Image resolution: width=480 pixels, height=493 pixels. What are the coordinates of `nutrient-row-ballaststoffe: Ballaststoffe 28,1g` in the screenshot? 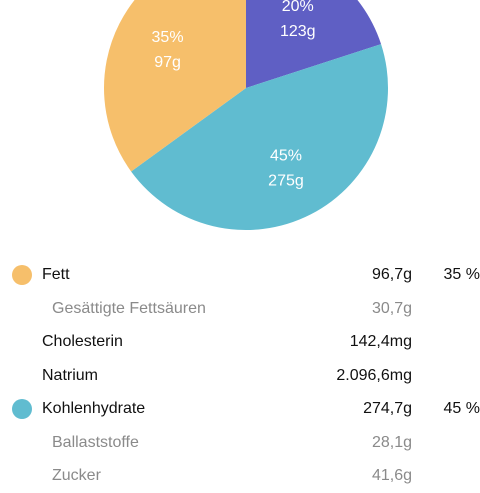 It's located at (240, 443).